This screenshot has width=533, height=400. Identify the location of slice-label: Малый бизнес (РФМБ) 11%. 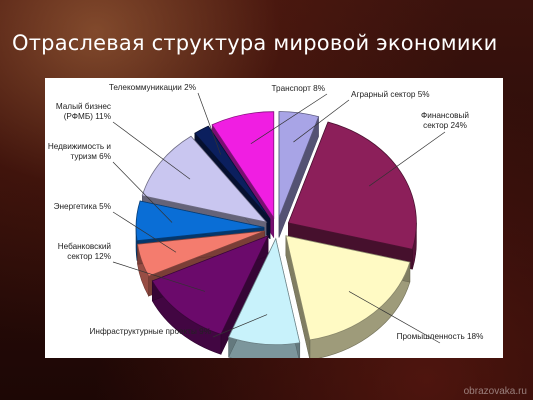
(83, 111).